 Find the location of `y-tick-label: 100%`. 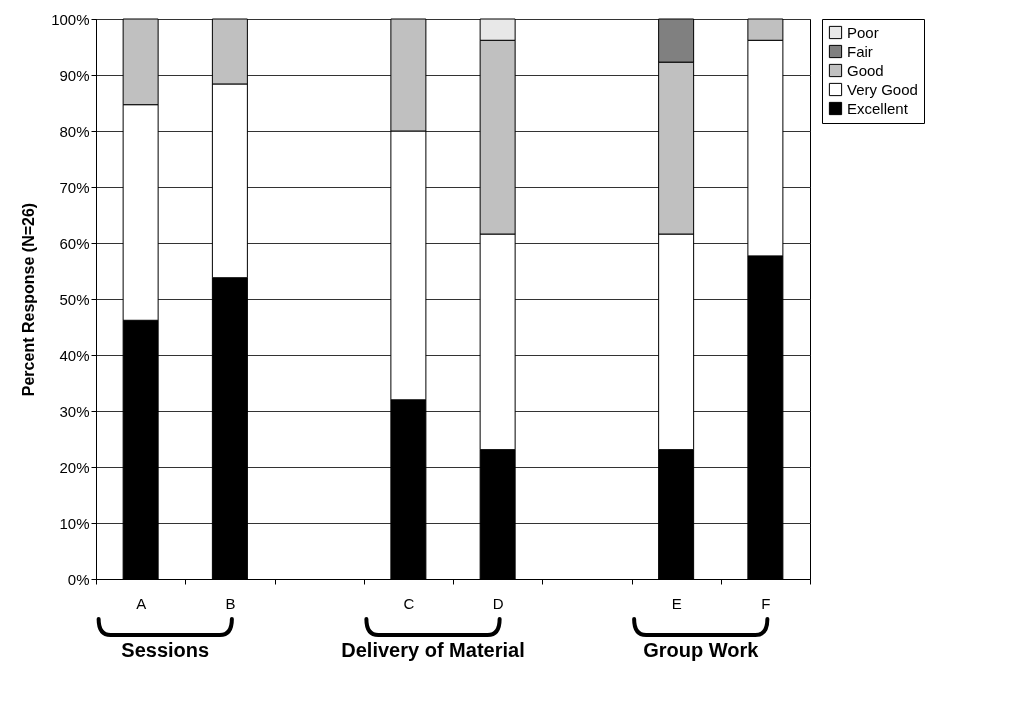

y-tick-label: 100% is located at coordinates (70, 19).